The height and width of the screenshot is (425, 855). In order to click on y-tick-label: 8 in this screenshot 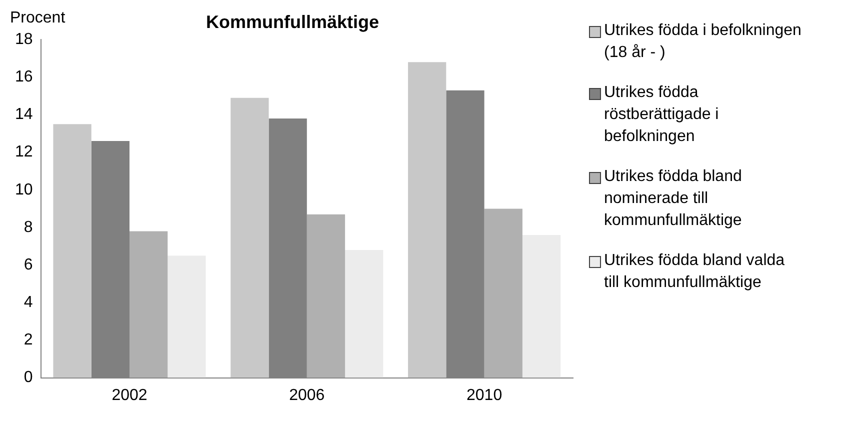, I will do `click(28, 227)`.